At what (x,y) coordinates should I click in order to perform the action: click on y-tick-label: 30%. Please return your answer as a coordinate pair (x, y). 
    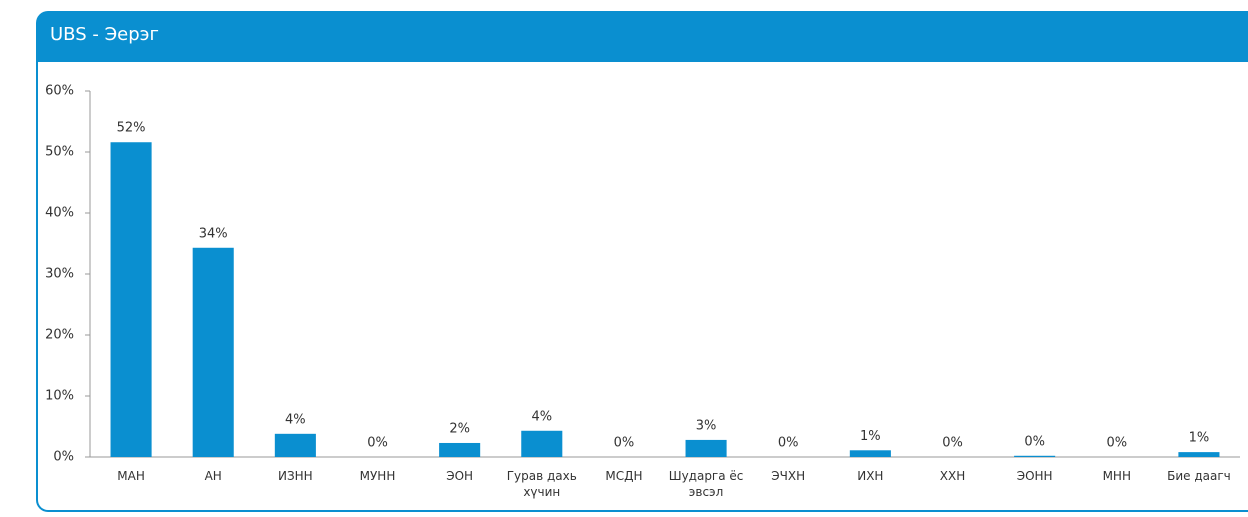
    Looking at the image, I should click on (59, 274).